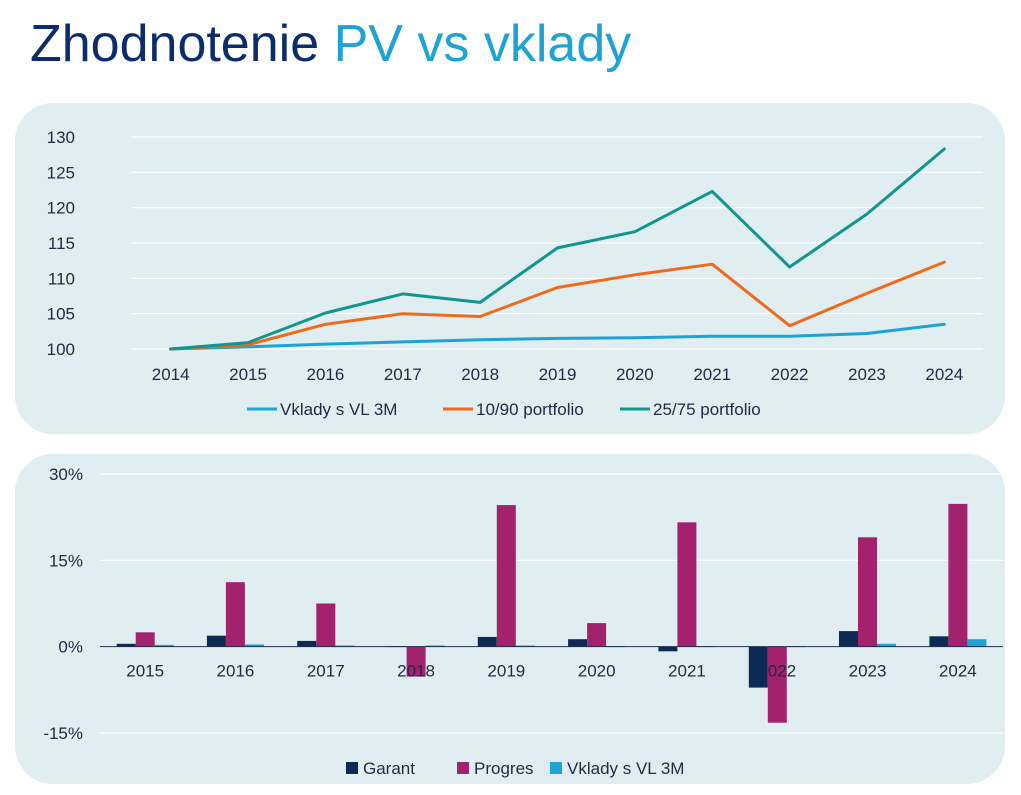 Image resolution: width=1021 pixels, height=795 pixels. I want to click on legend-label: 25/75 portfolio, so click(707, 409).